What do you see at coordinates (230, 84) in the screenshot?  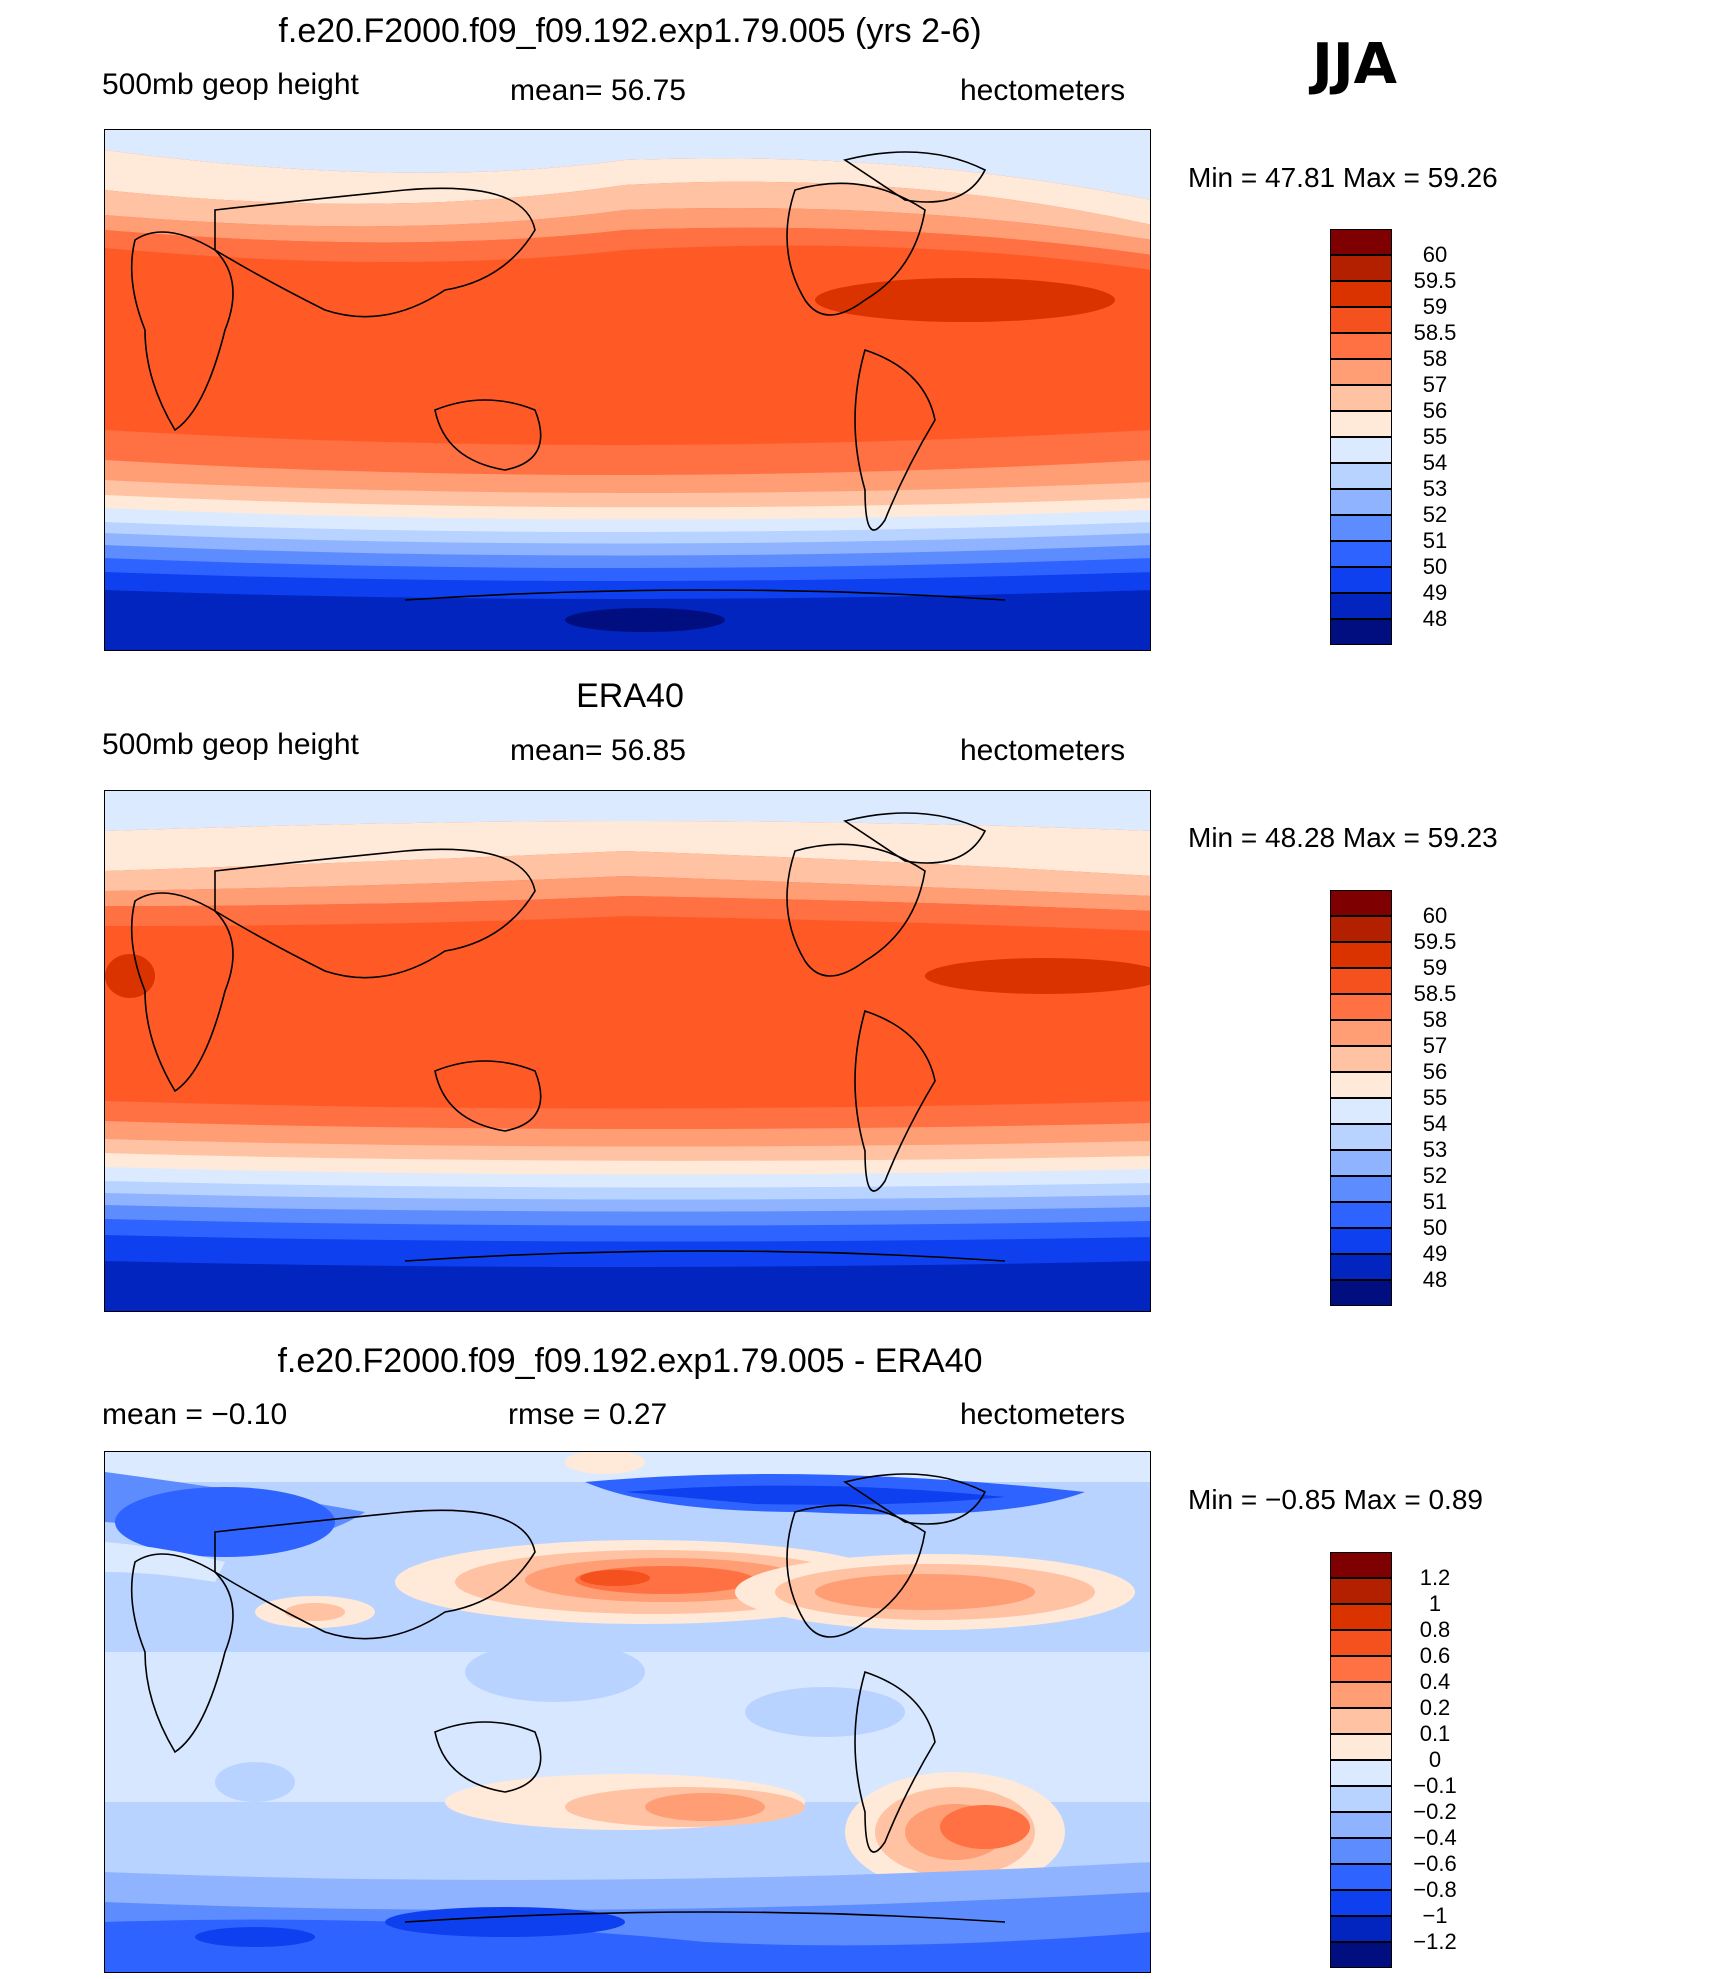 I see `panel-1-field-label: 500mb geop height` at bounding box center [230, 84].